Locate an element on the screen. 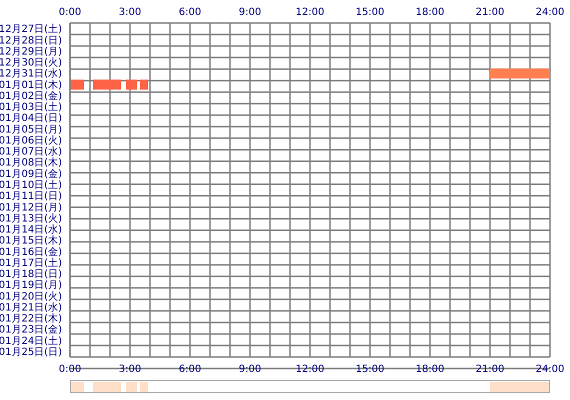  y-tick-label: 12月31日(水) is located at coordinates (31, 74).